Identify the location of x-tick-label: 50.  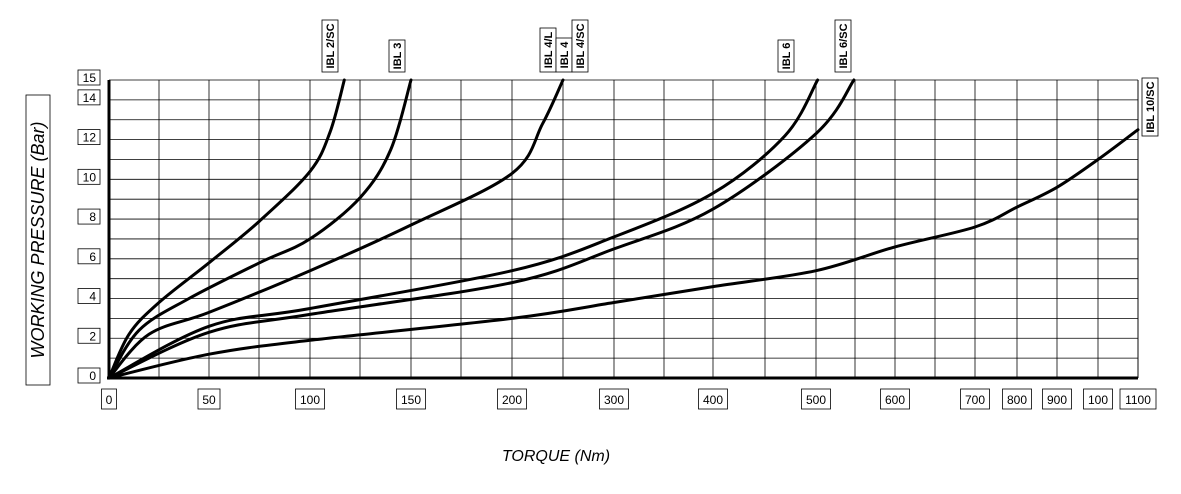
(209, 400).